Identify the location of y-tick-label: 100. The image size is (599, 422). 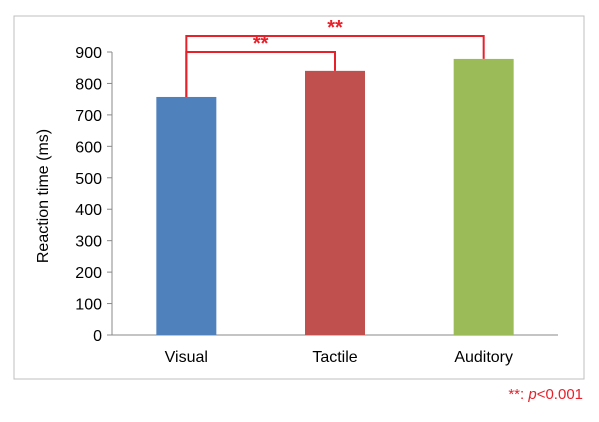
(88, 305).